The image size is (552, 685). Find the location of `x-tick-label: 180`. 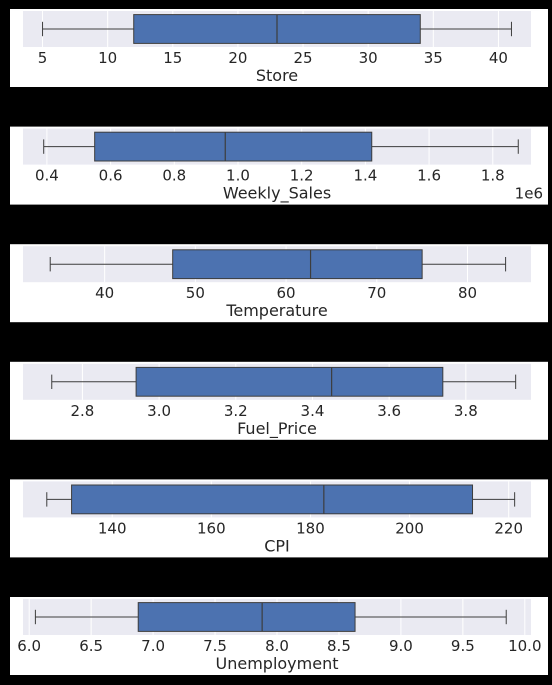

x-tick-label: 180 is located at coordinates (310, 528).